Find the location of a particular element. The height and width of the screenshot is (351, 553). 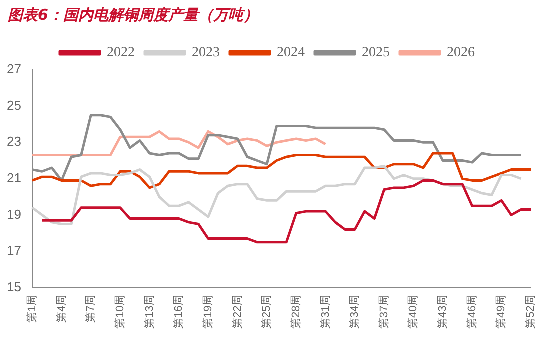

x-tick-label: 第34周 is located at coordinates (355, 312).